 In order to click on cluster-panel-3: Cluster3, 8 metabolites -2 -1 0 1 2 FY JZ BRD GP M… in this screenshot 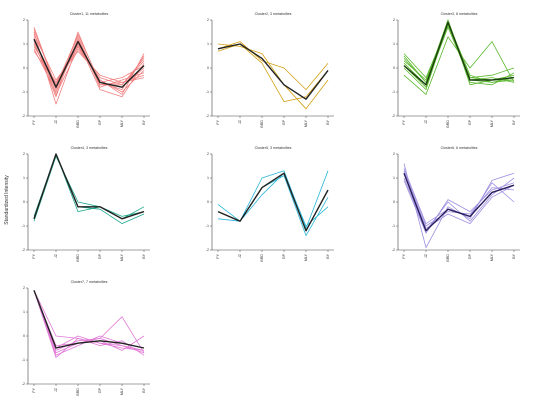, I will do `click(456, 70)`.